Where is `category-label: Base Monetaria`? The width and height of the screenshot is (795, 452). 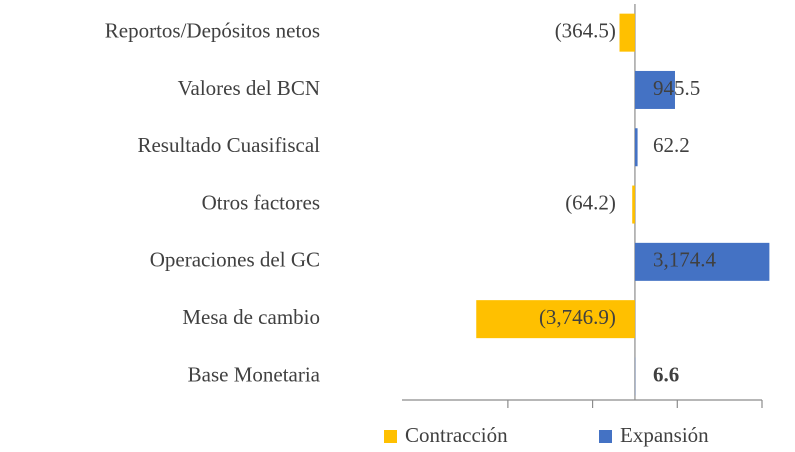
category-label: Base Monetaria is located at coordinates (254, 374).